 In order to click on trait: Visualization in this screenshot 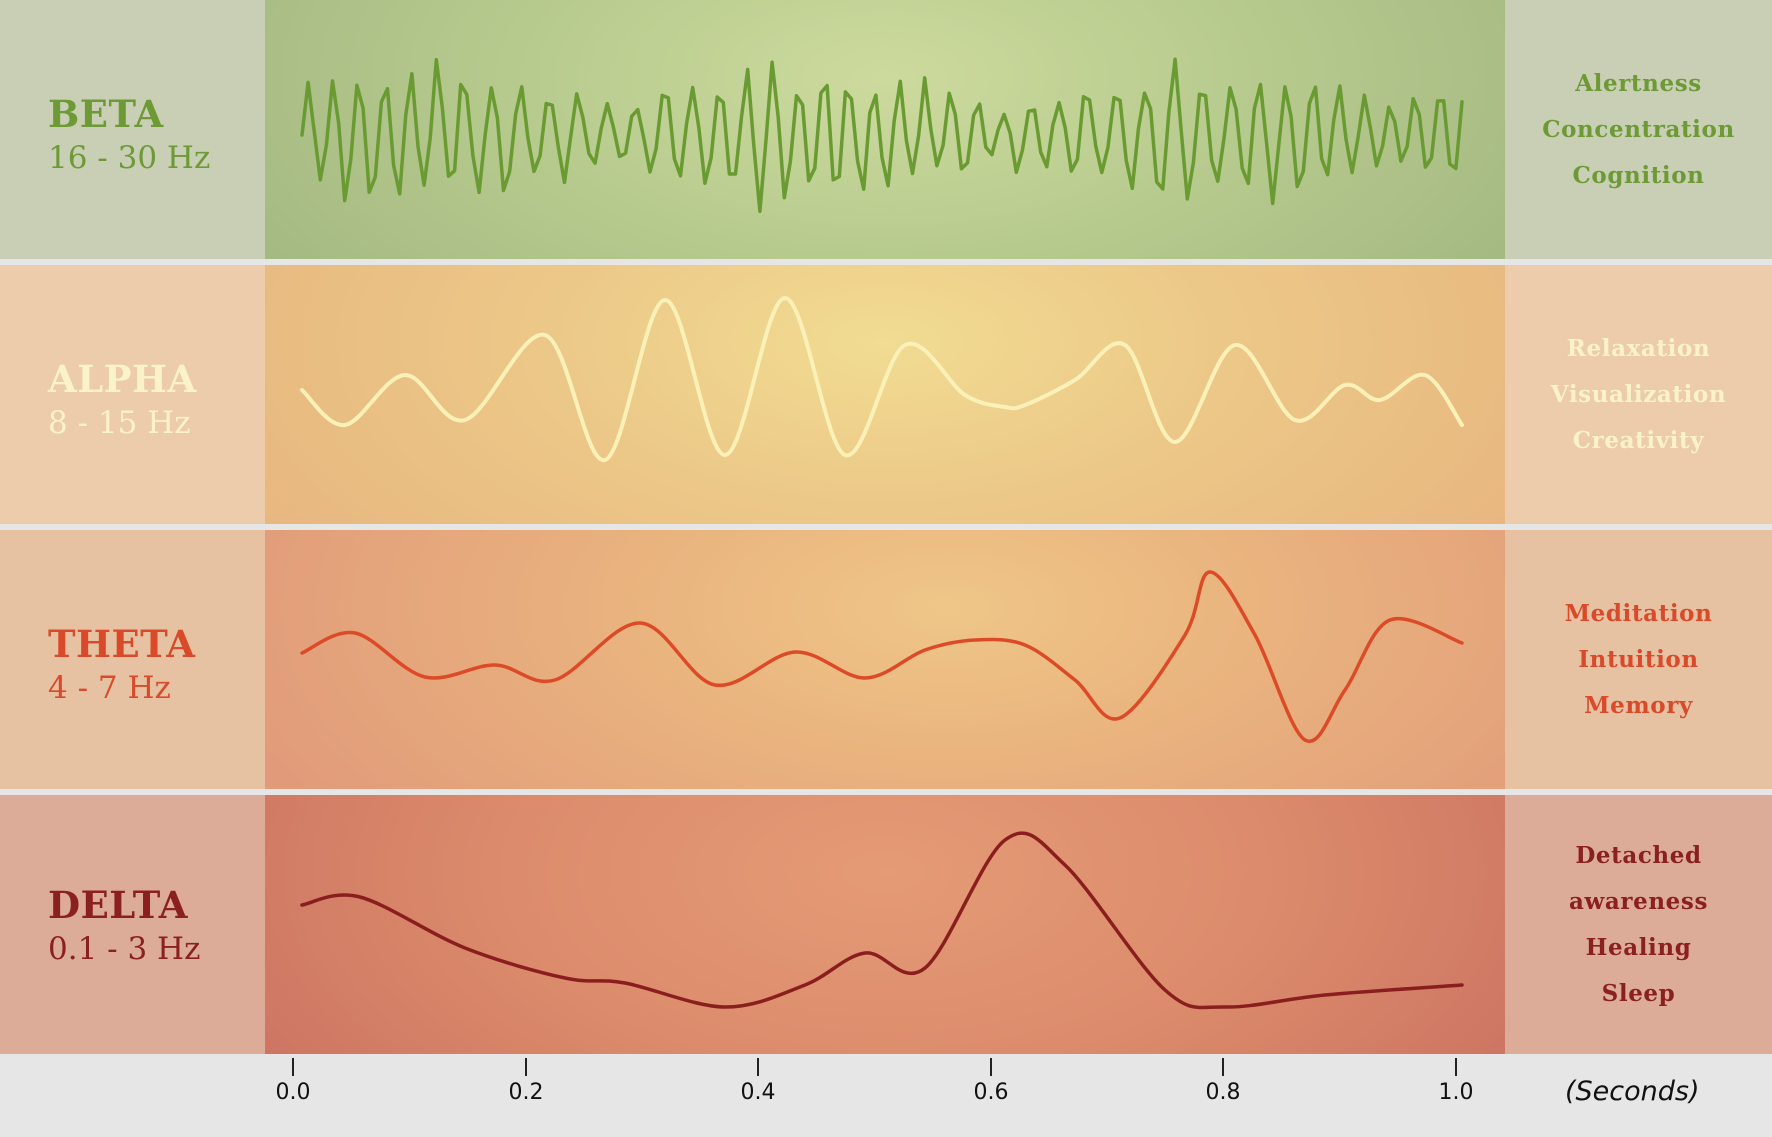, I will do `click(1638, 394)`.